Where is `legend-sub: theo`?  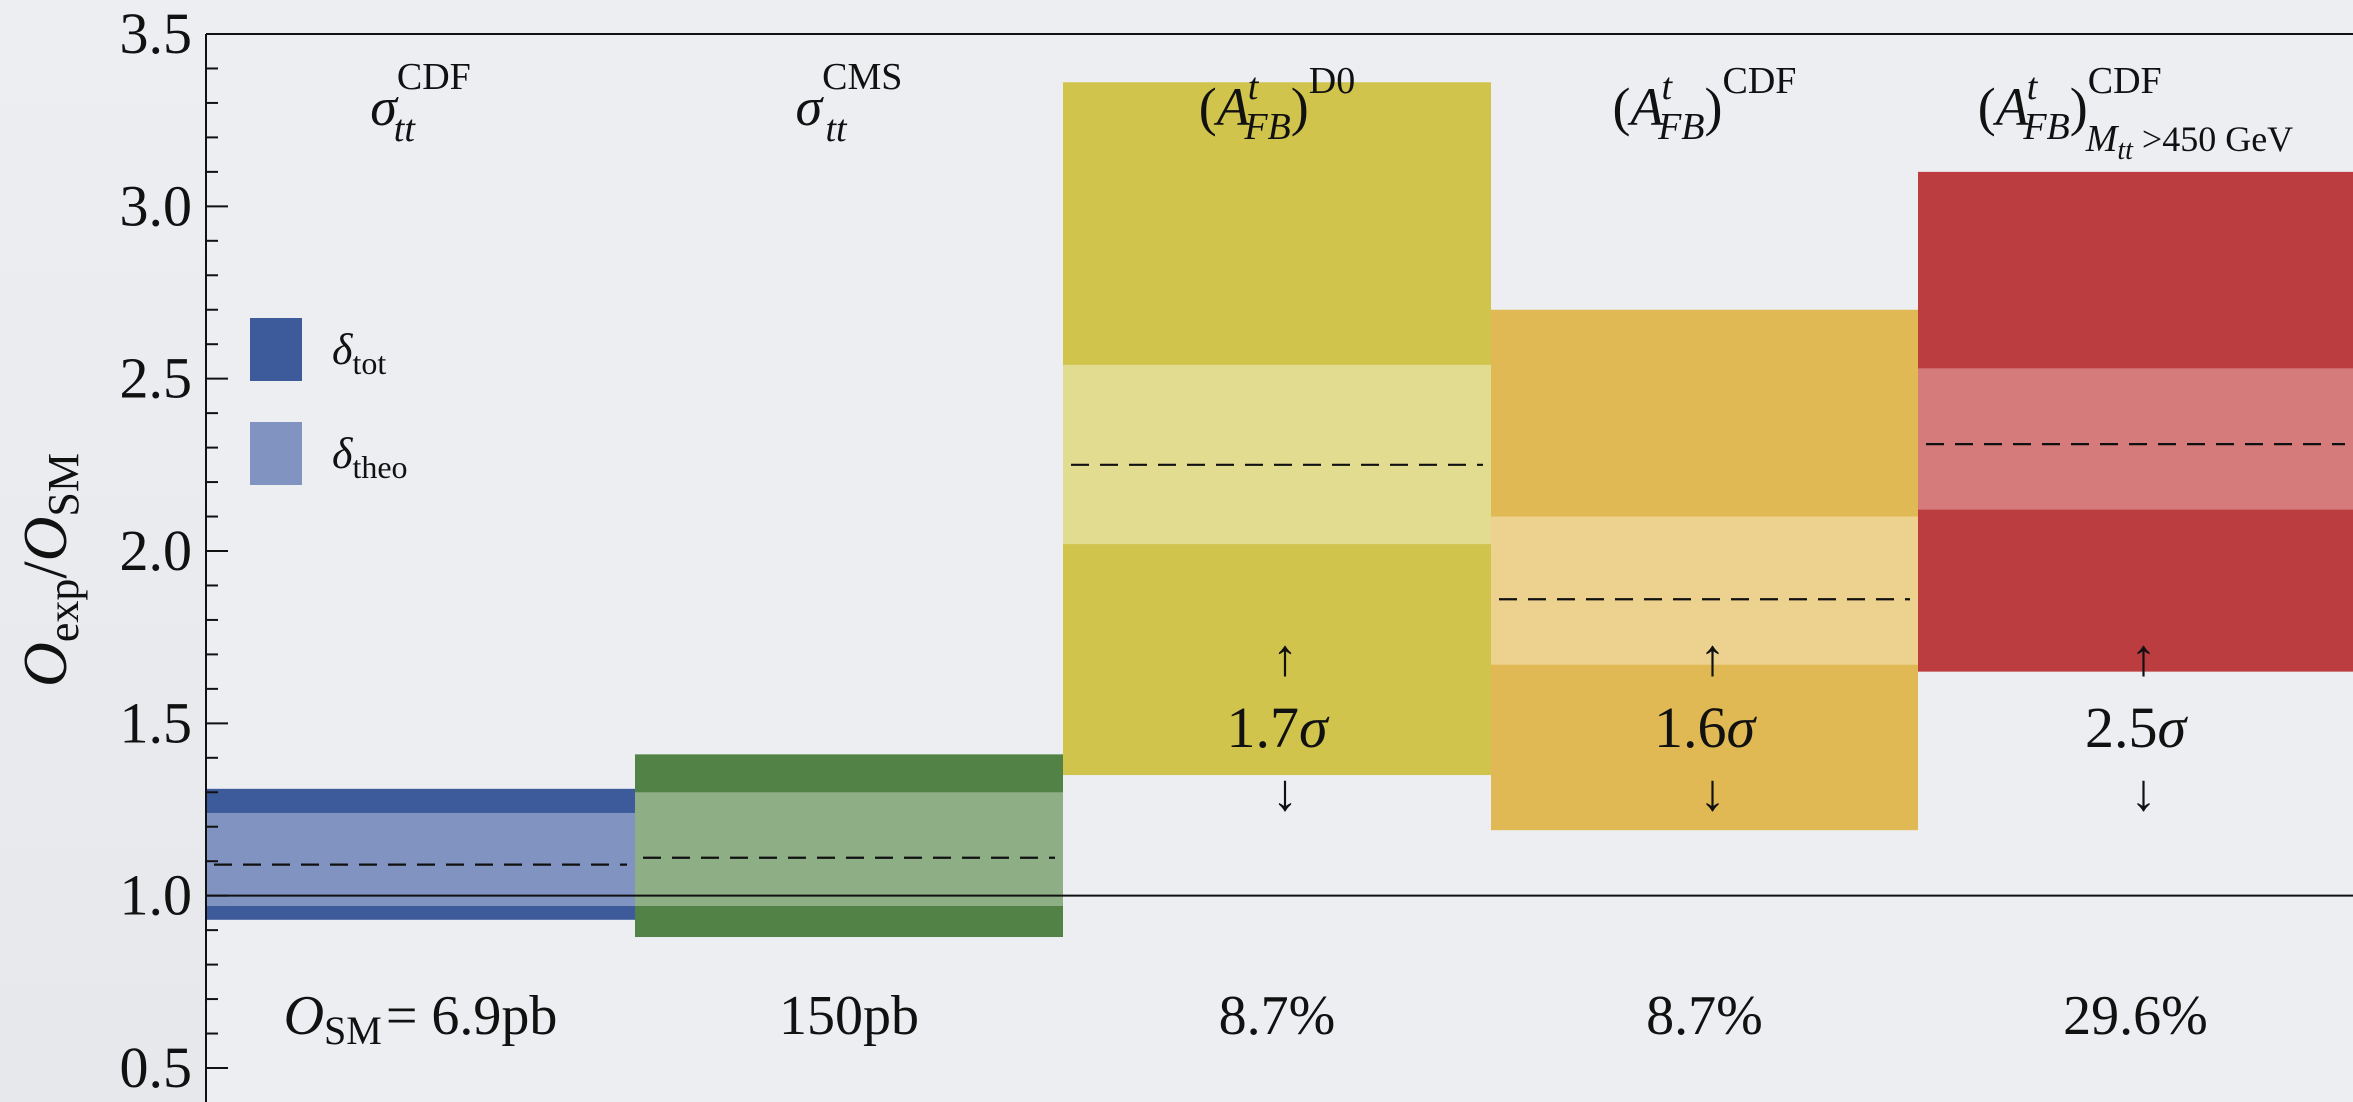 legend-sub: theo is located at coordinates (379, 467).